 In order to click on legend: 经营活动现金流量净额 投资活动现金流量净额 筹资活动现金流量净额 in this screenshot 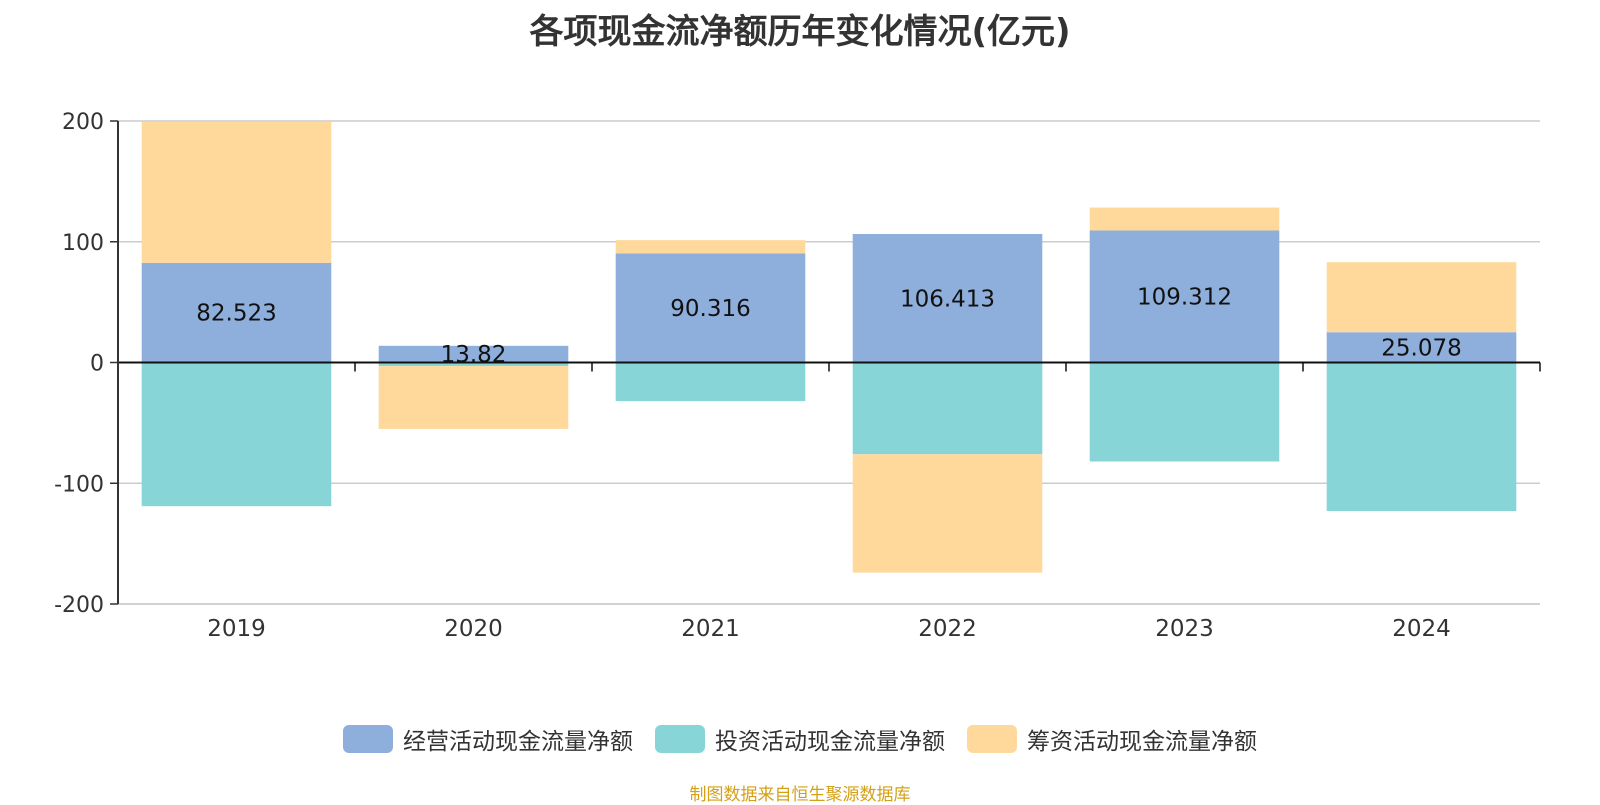, I will do `click(800, 739)`.